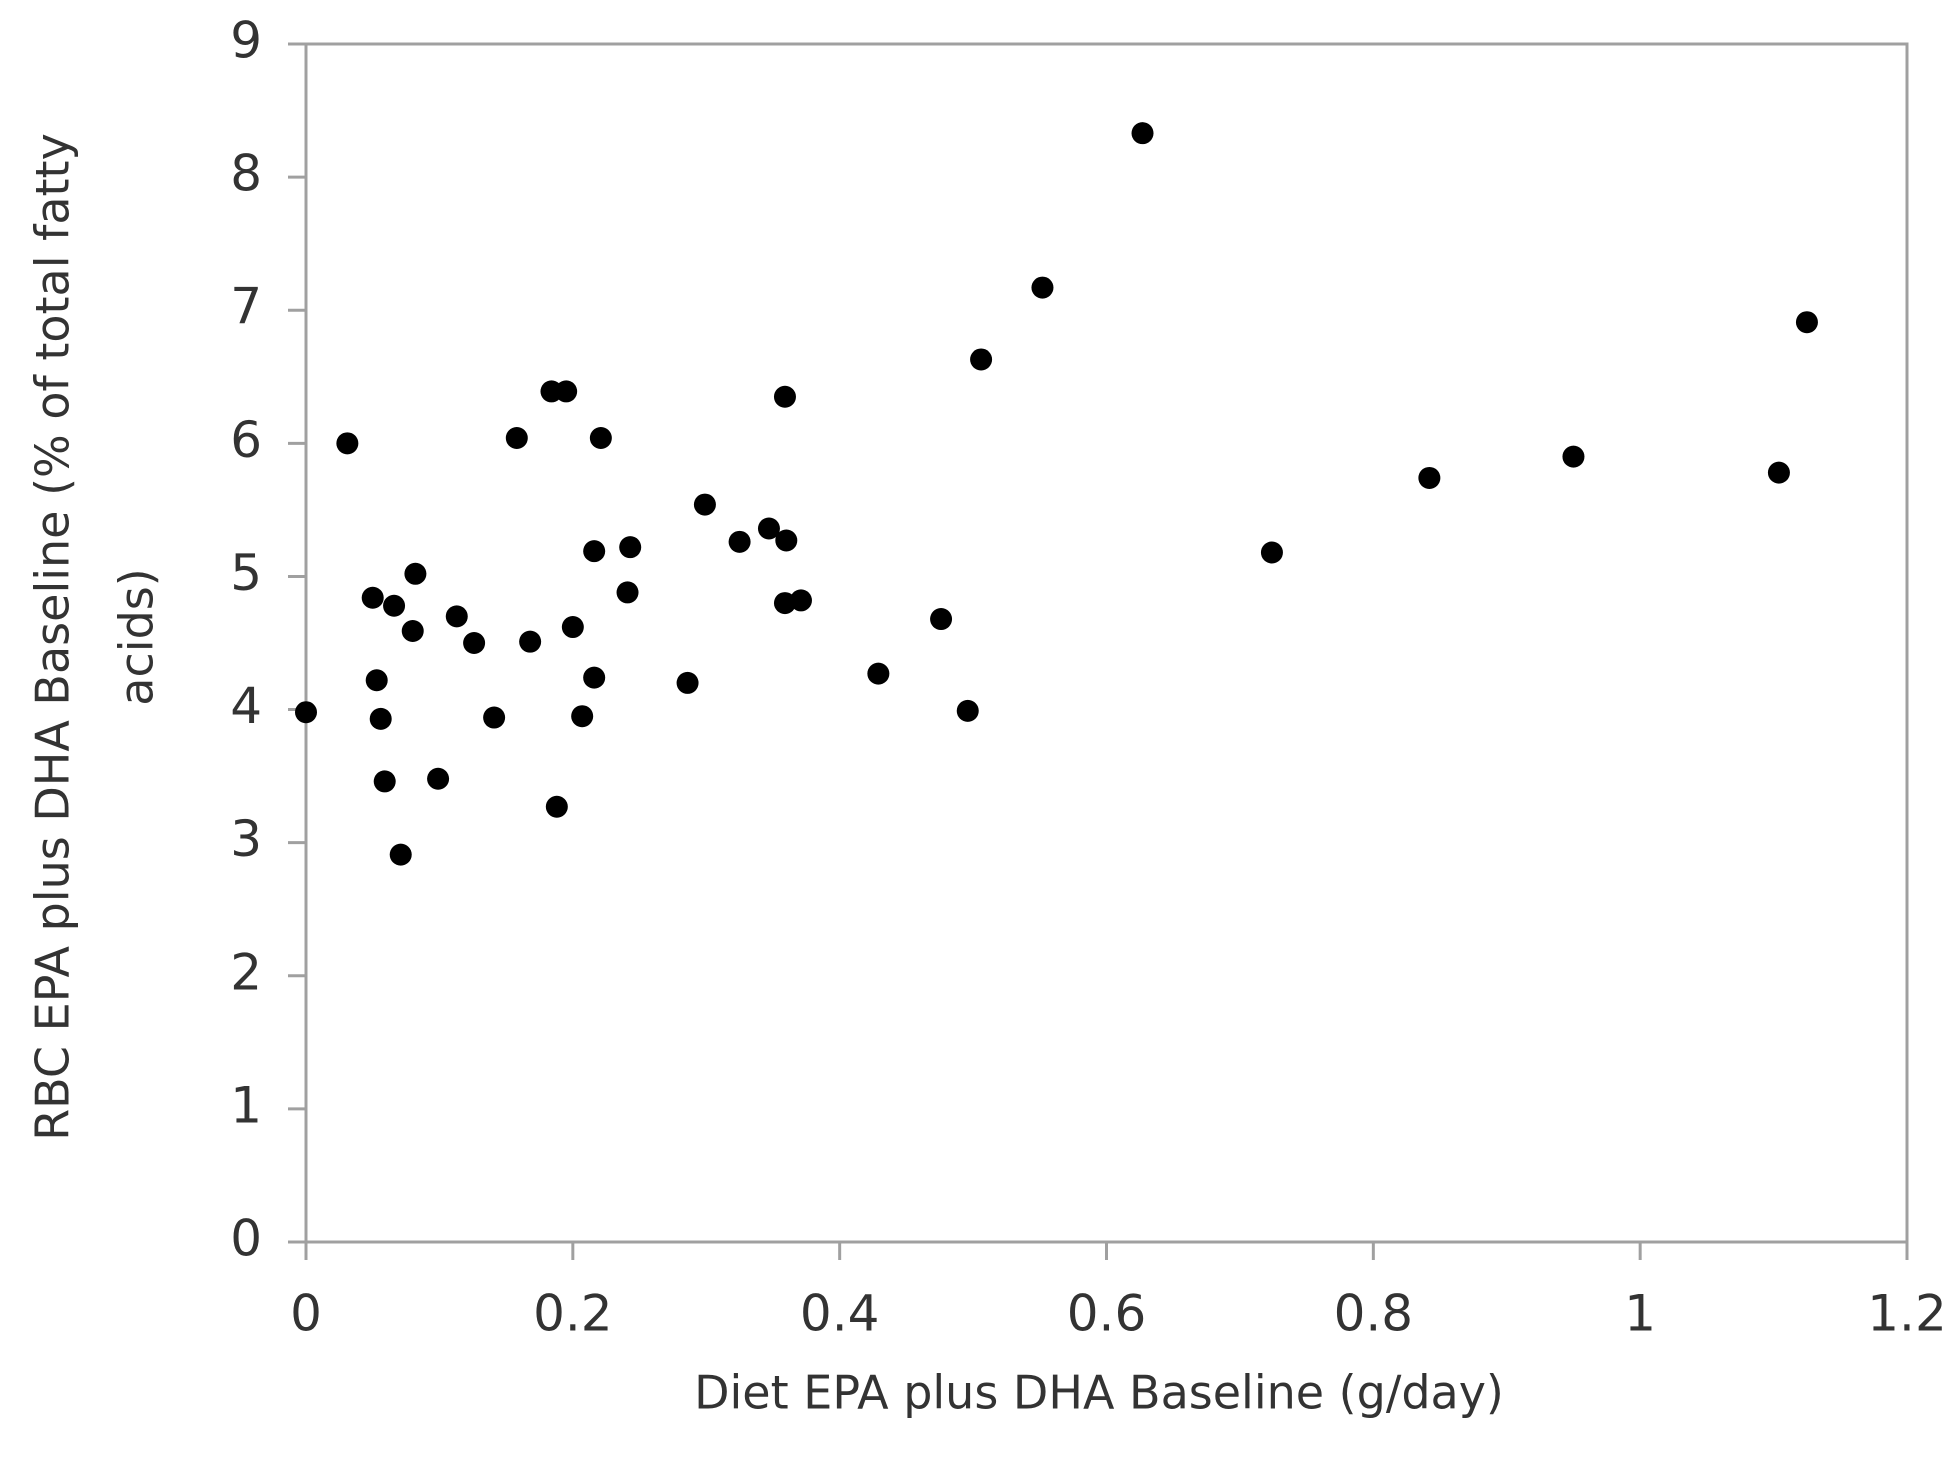  Describe the element at coordinates (246, 440) in the screenshot. I see `y-tick-label: 6` at that location.